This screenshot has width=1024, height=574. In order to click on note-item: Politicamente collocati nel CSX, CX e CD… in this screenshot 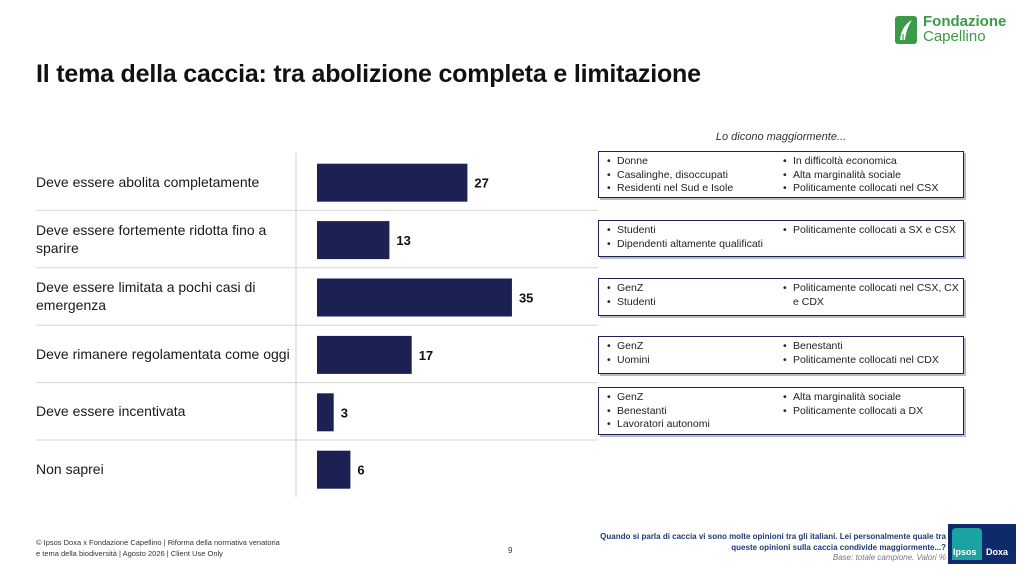, I will do `click(870, 295)`.